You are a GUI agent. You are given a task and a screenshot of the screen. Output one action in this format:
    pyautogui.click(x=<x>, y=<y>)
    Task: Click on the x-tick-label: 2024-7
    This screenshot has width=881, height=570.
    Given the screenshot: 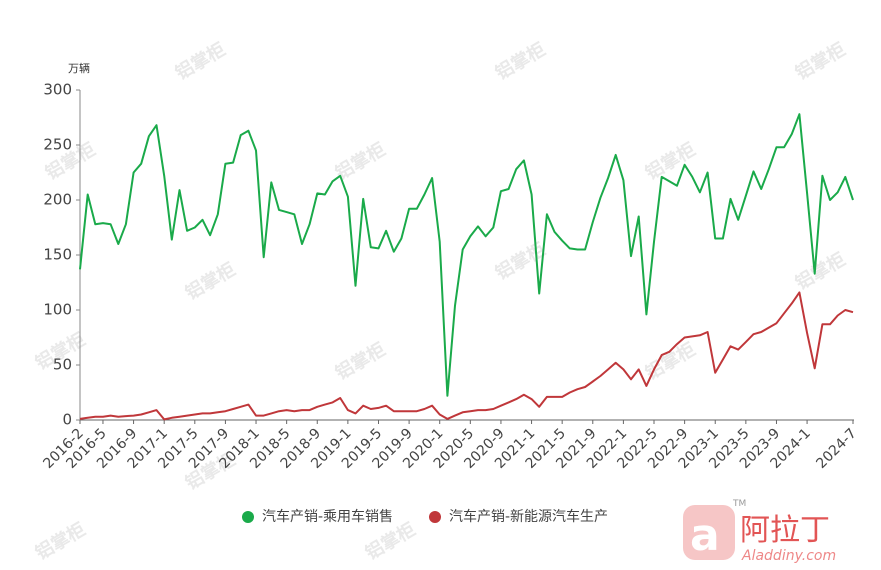 What is the action you would take?
    pyautogui.click(x=836, y=449)
    